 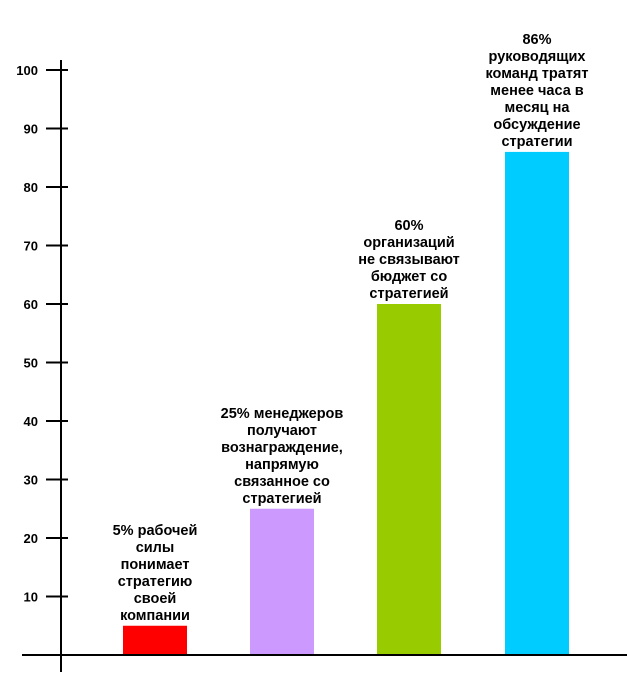 I want to click on bar-annotation-line: бюджет со, so click(x=409, y=277).